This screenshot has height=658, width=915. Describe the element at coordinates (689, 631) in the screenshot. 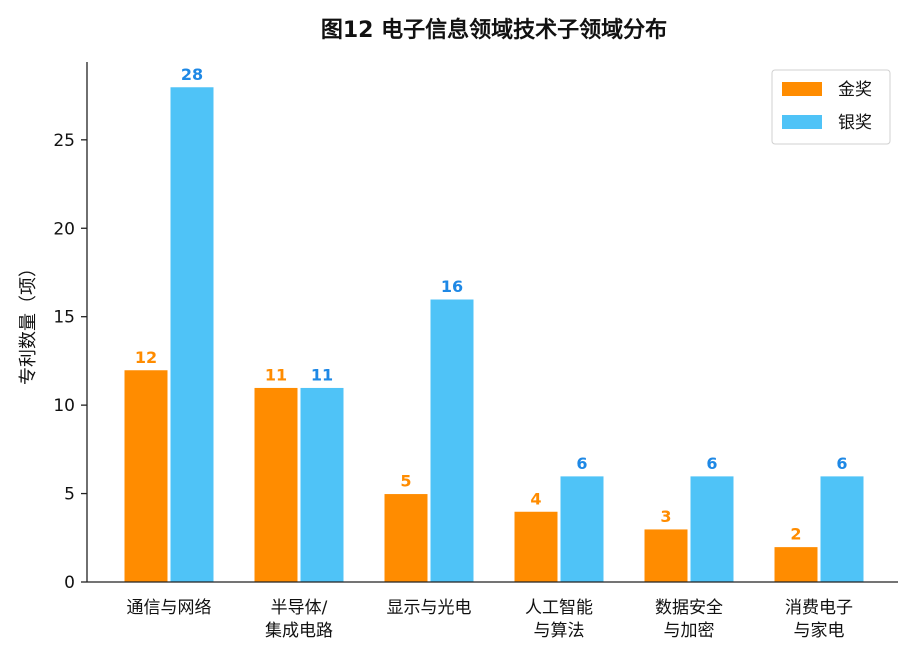

I see `category-label: 与加密` at that location.